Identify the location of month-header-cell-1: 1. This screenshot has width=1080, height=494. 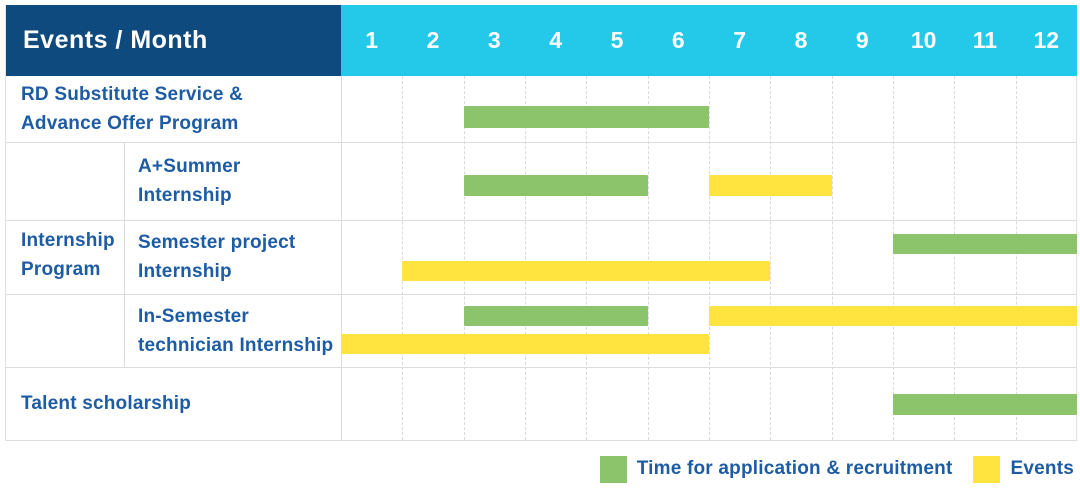
(372, 40).